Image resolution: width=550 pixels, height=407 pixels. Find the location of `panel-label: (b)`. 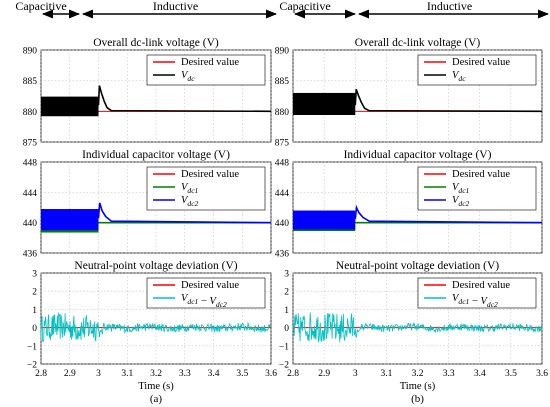

panel-label: (b) is located at coordinates (417, 399).